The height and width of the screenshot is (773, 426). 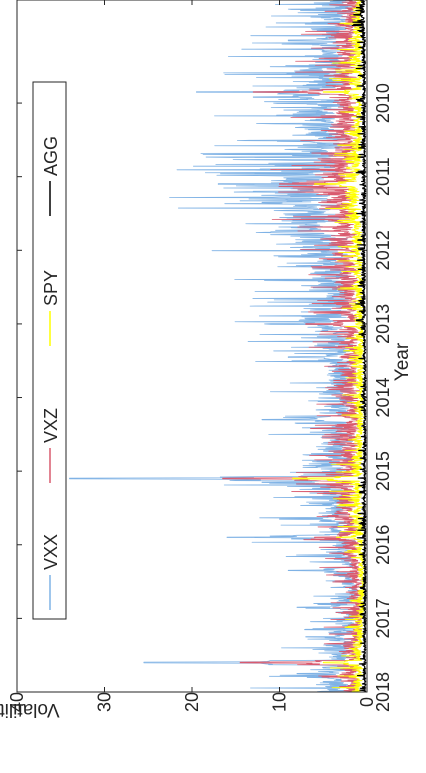 I want to click on y-axis-label: Volatility(%), so click(x=30, y=709).